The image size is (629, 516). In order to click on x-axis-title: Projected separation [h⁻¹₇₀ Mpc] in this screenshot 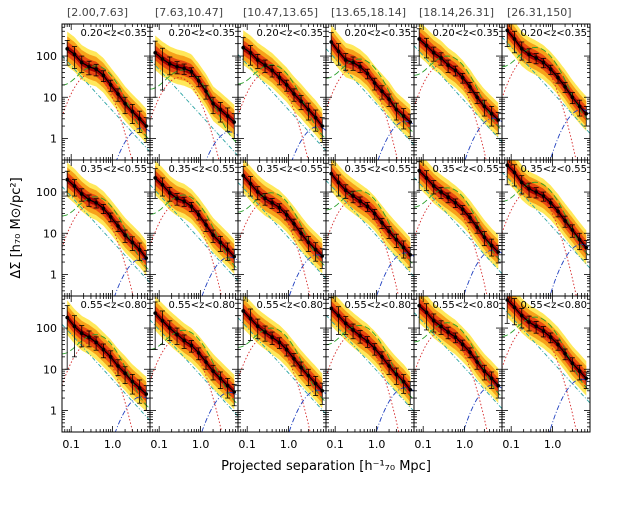, I will do `click(326, 466)`.